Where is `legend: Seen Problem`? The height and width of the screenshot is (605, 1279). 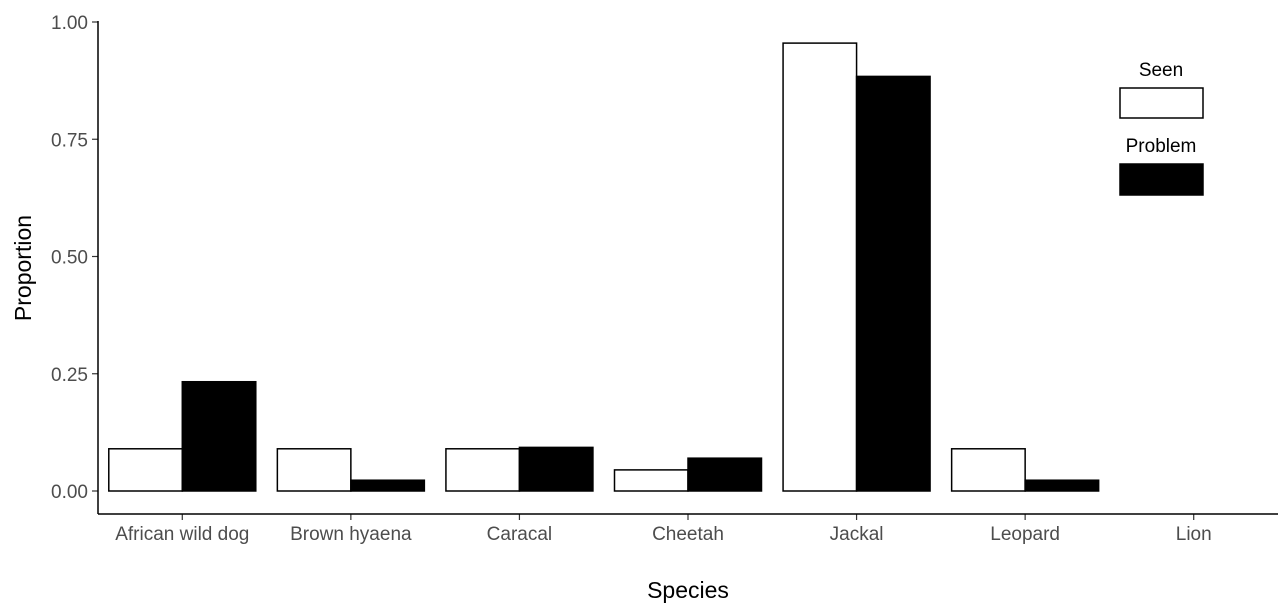 legend: Seen Problem is located at coordinates (1161, 128).